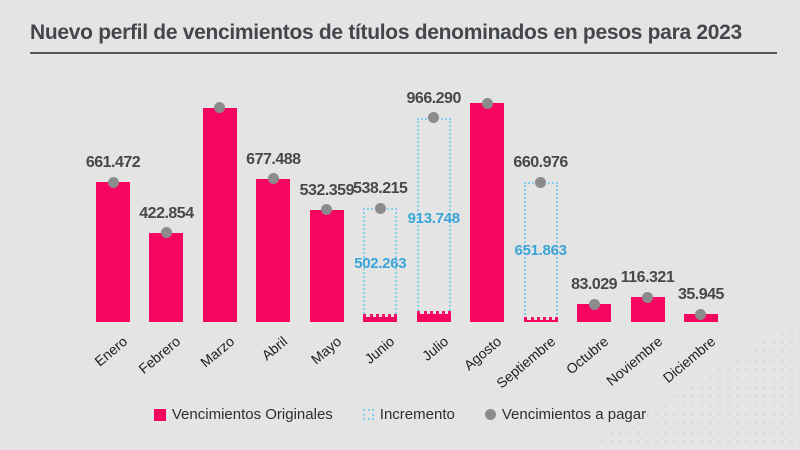 This screenshot has height=450, width=800. I want to click on bar-julio, so click(433, 316).